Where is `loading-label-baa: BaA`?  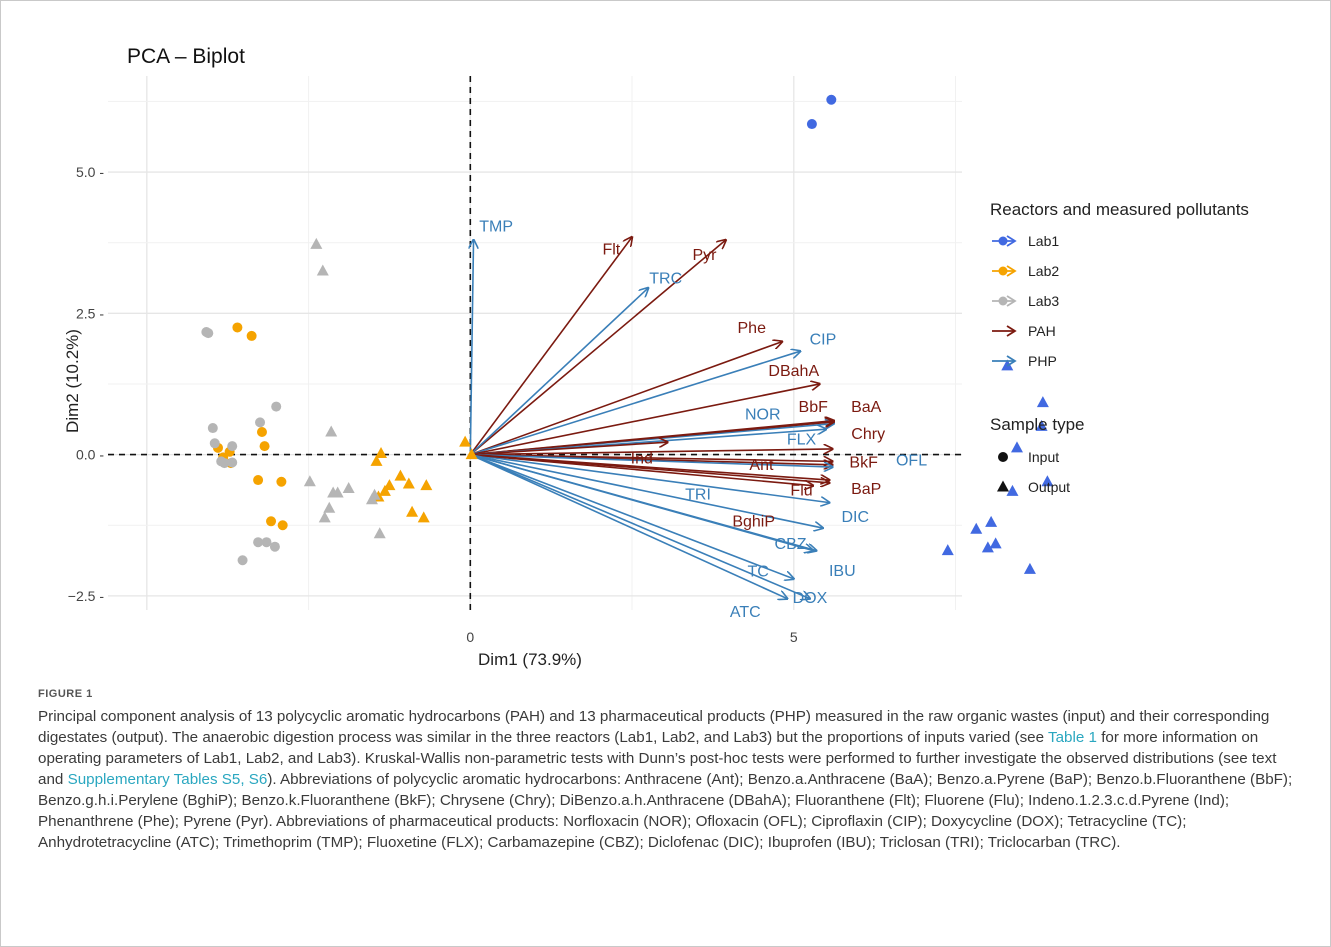
loading-label-baa: BaA is located at coordinates (866, 407).